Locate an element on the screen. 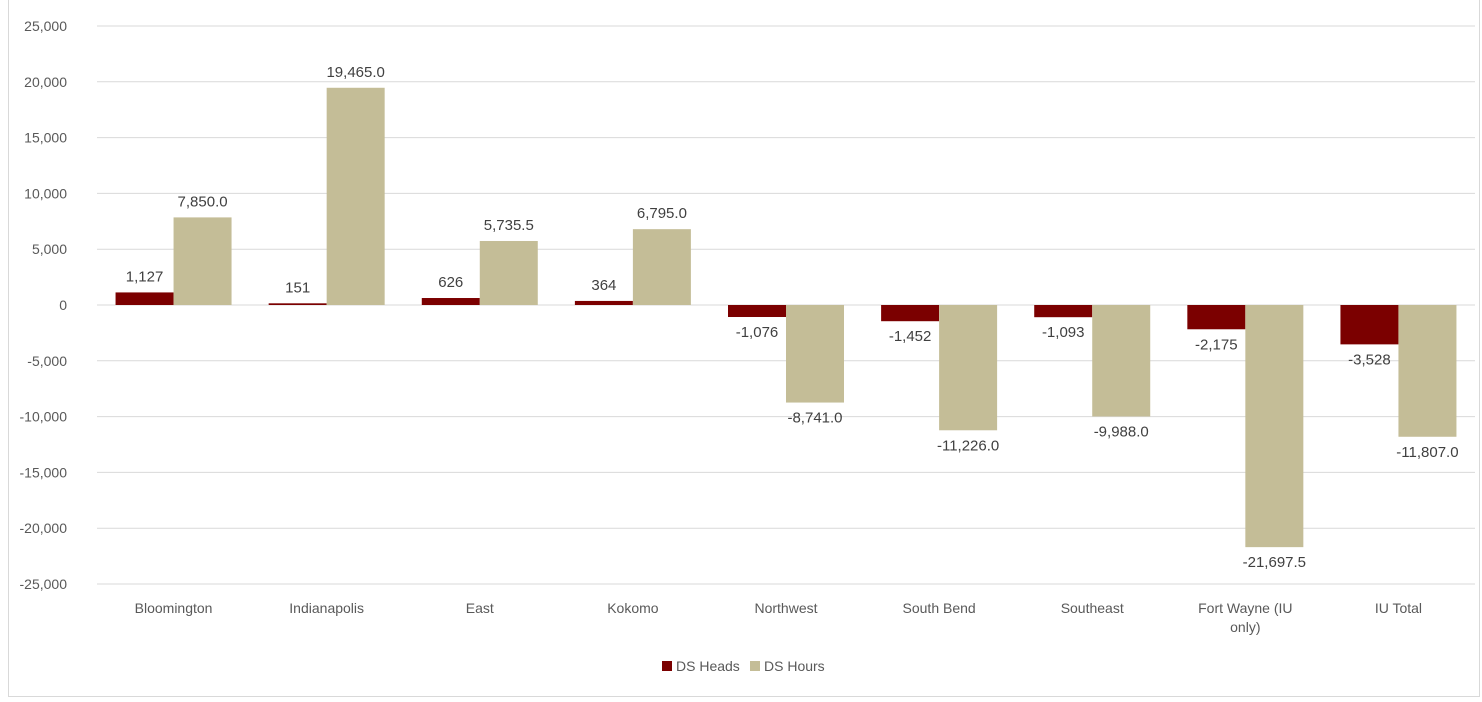 This screenshot has height=702, width=1482. x-category-label: IU Total is located at coordinates (1398, 608).